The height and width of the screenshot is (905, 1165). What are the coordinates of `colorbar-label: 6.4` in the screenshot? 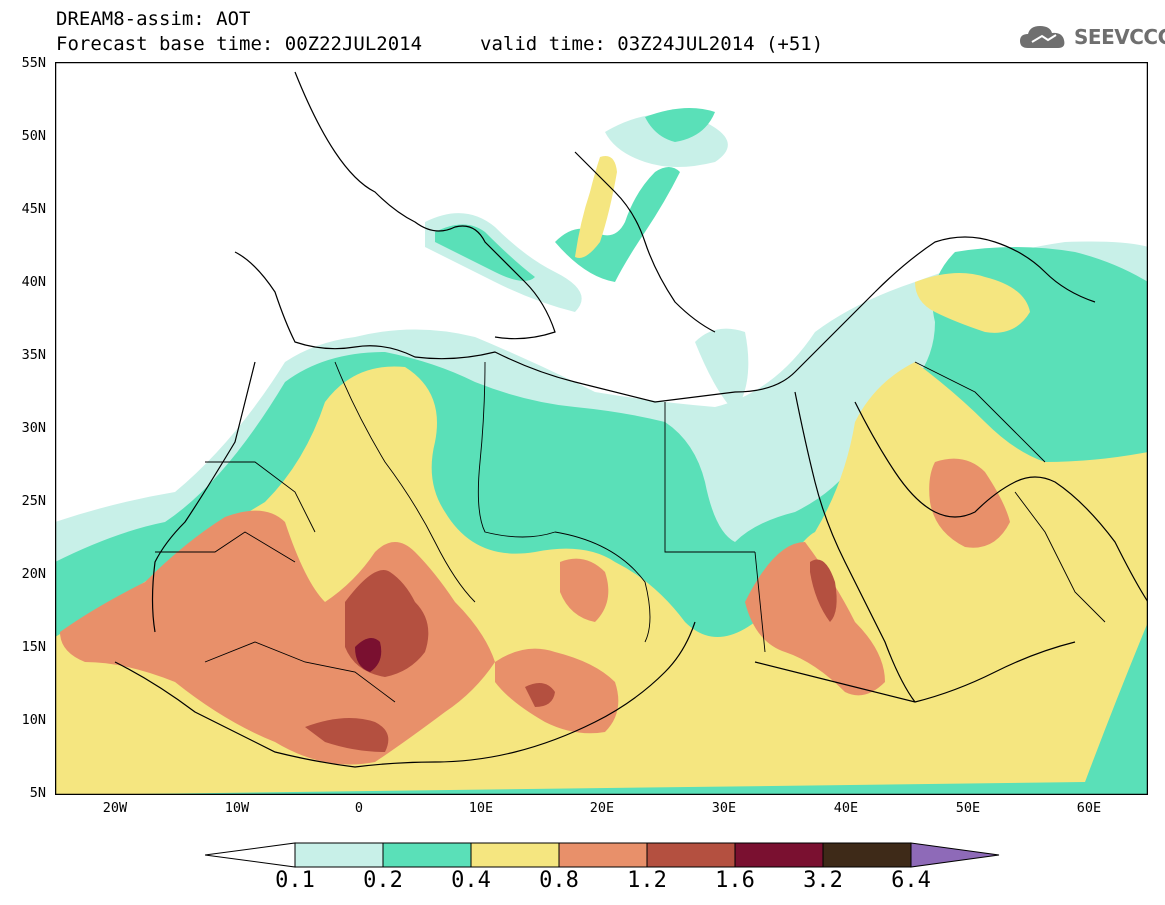 It's located at (911, 880).